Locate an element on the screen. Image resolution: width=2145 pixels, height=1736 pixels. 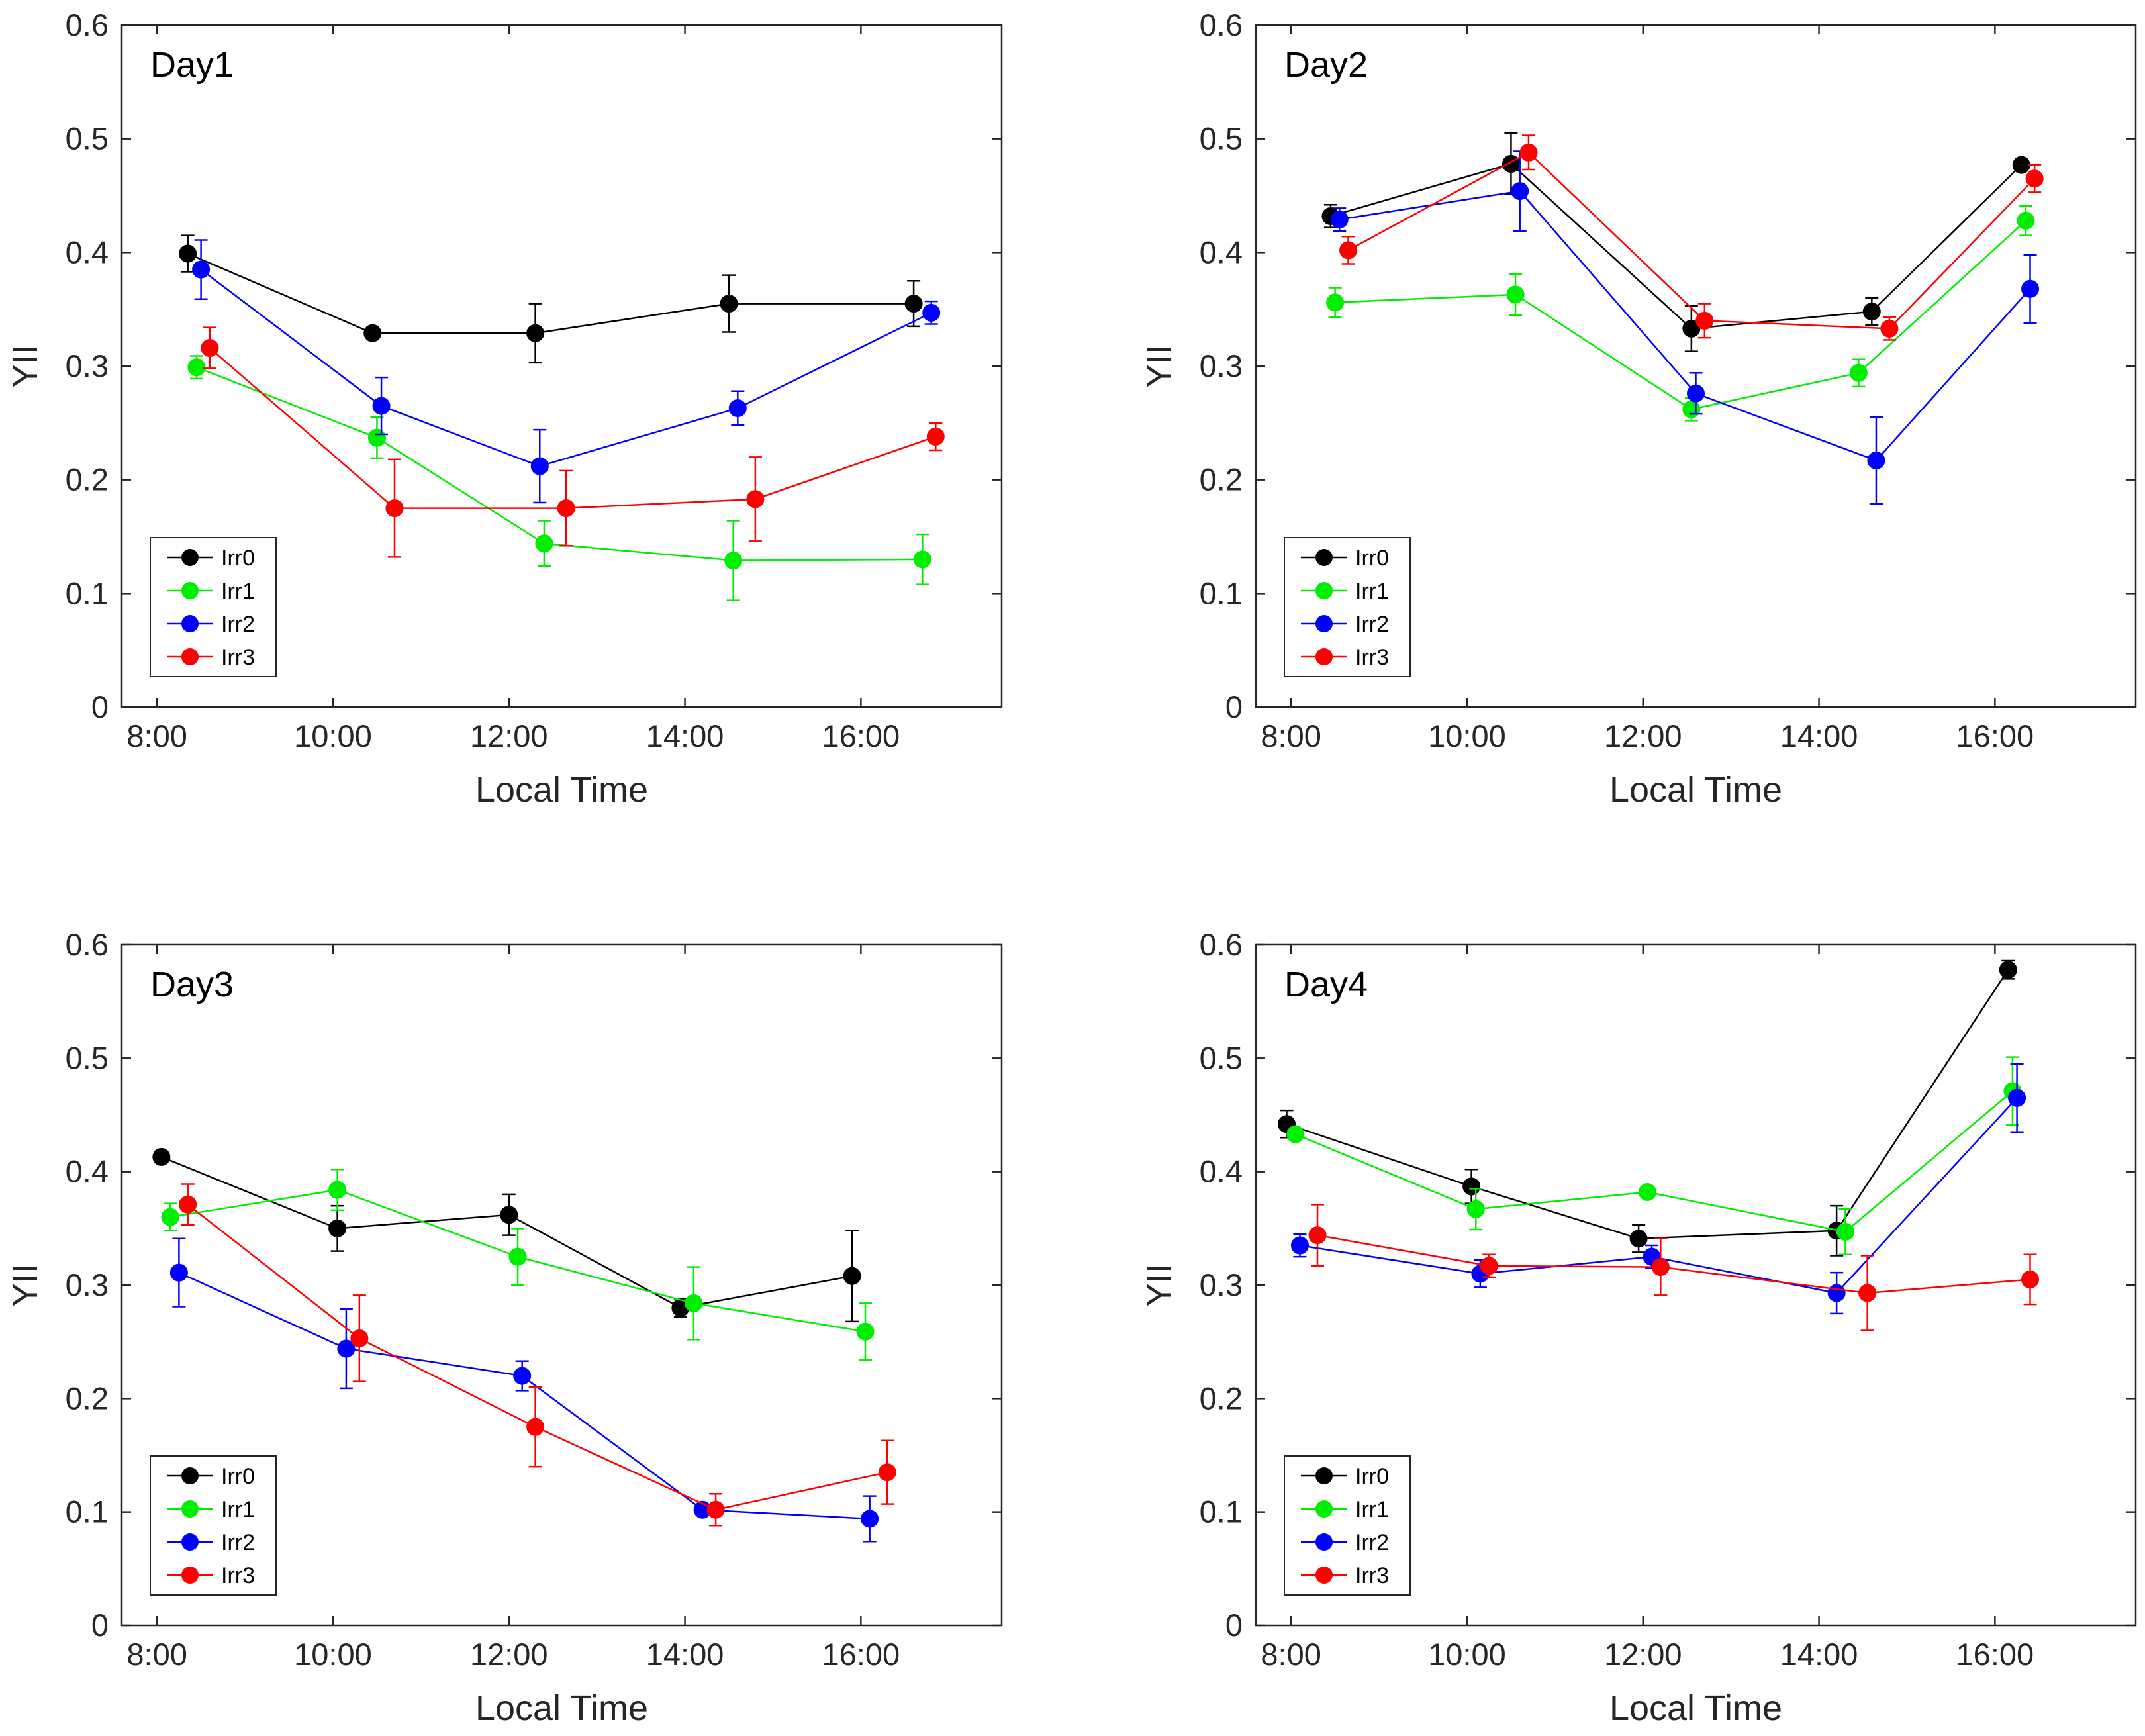
x-tick-label: 10:00 is located at coordinates (333, 1654).